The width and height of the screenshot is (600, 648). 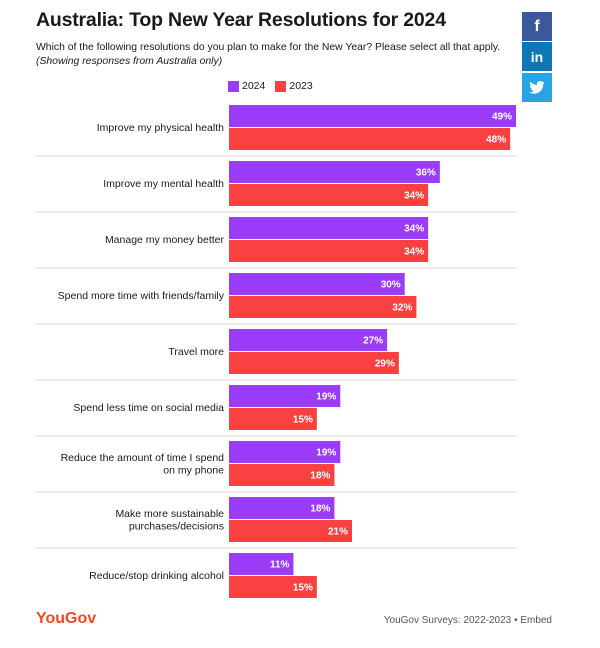 What do you see at coordinates (273, 419) in the screenshot?
I see `bar-2023-spend-less-time-on-social-media` at bounding box center [273, 419].